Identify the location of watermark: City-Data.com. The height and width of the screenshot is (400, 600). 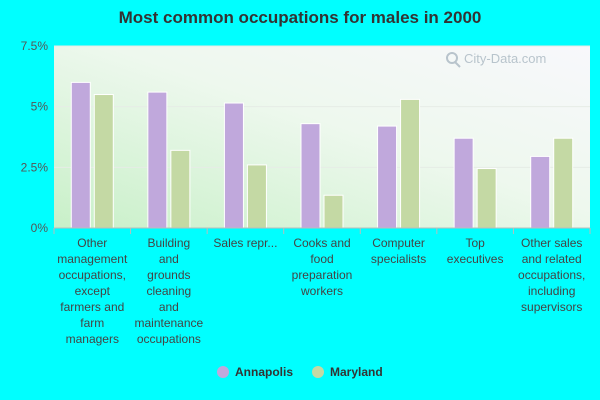
(496, 59).